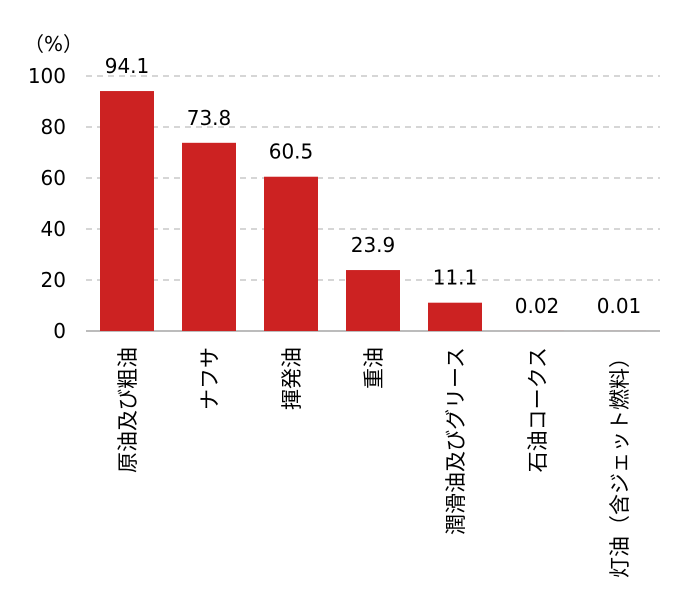 This screenshot has width=688, height=595. I want to click on y-tick-label-0: 0, so click(59, 331).